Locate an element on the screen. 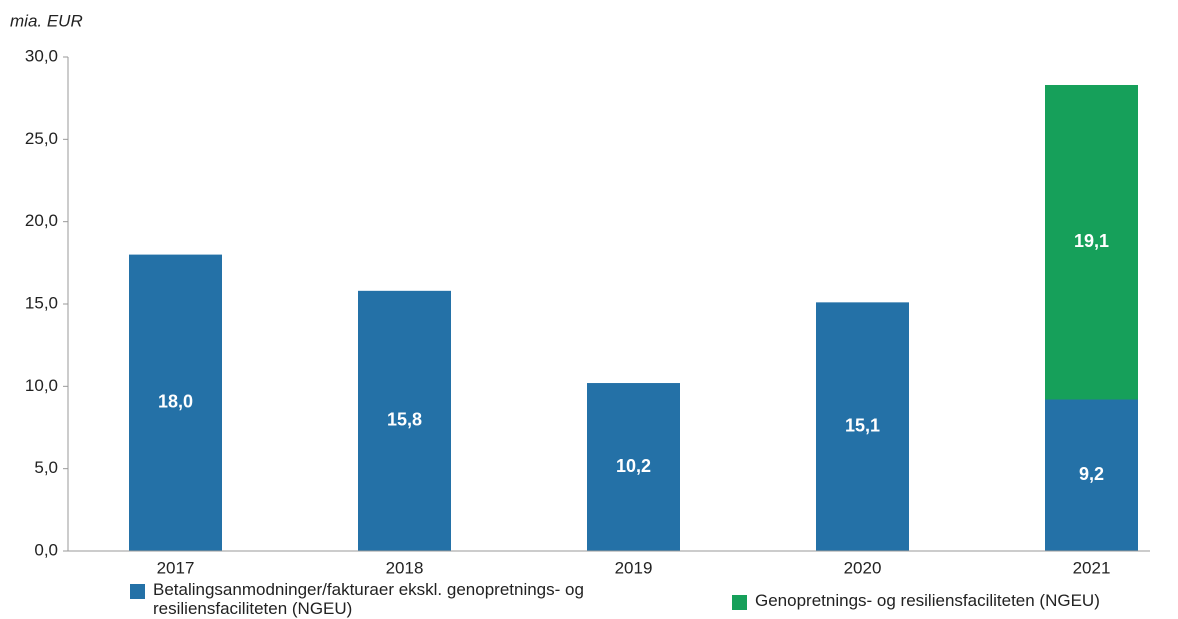 This screenshot has height=619, width=1178. data-label: 15,1 is located at coordinates (862, 425).